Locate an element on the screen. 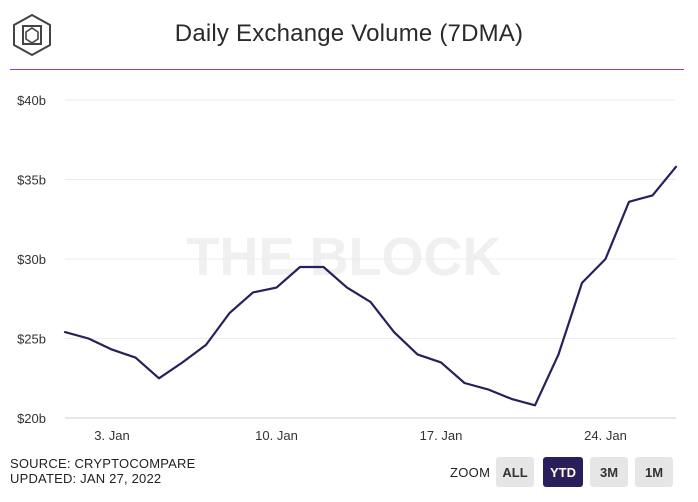 The height and width of the screenshot is (502, 698). y-tick-label: $25b is located at coordinates (31, 339).